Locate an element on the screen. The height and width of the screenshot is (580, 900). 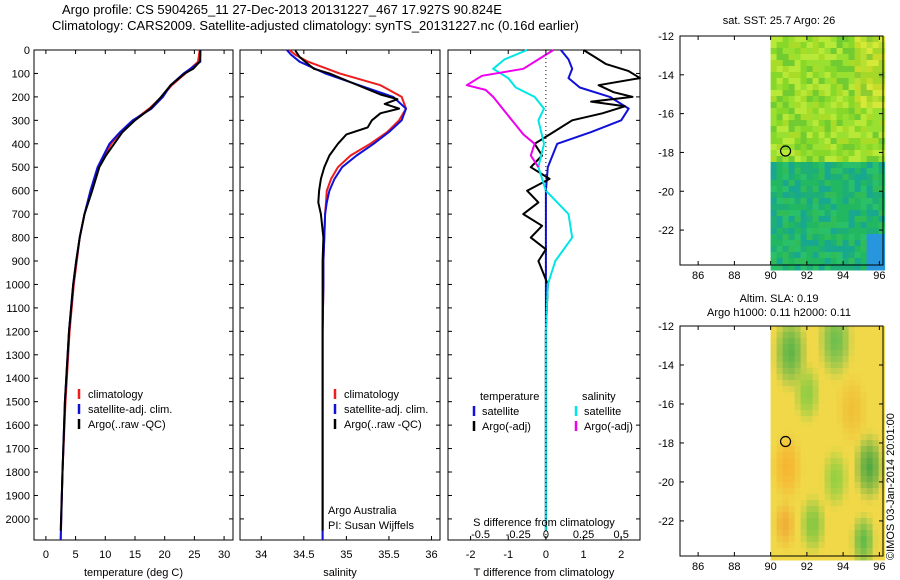
sst-map-title: sat. SST: 25.7 Argo: 26 is located at coordinates (779, 21).